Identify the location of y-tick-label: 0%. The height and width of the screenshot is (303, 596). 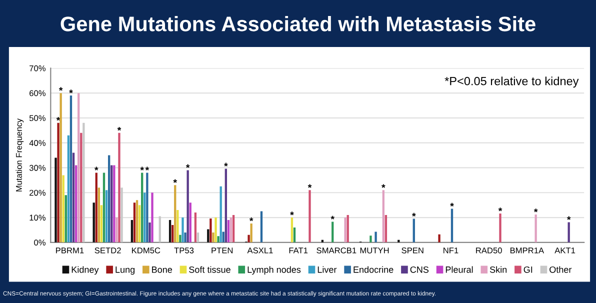
(40, 243).